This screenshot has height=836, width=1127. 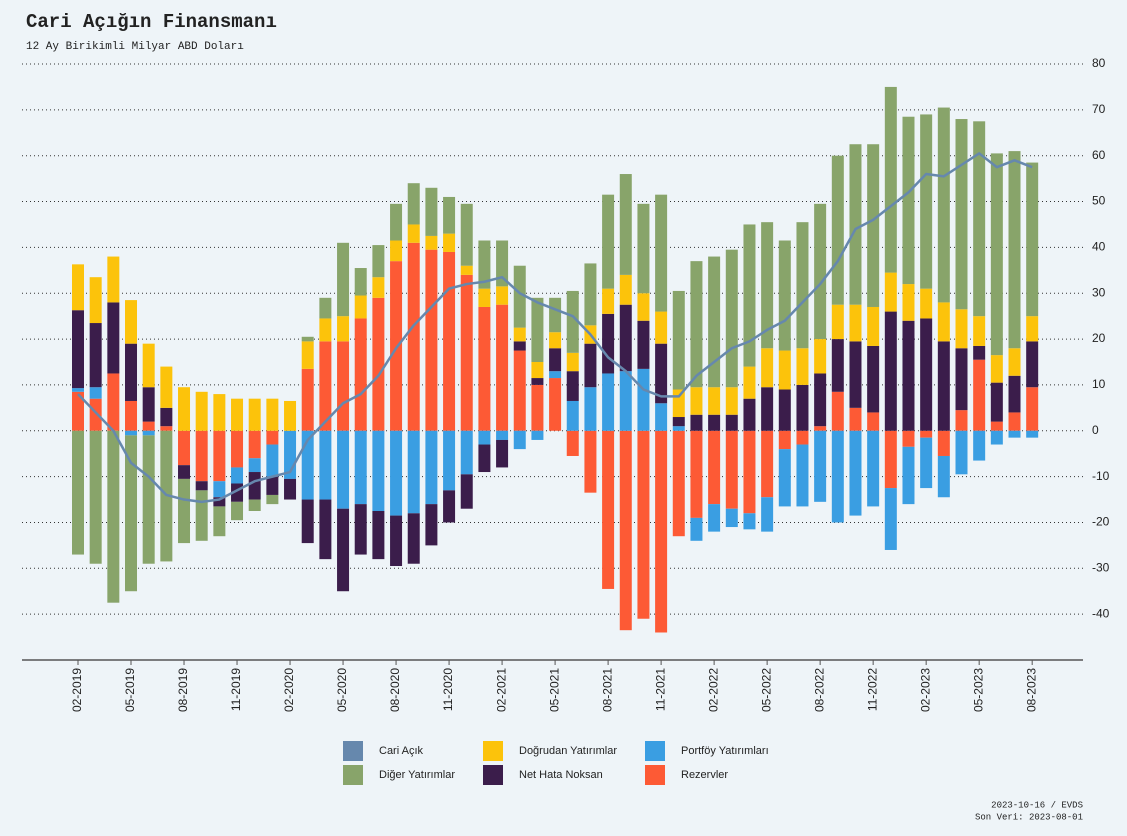 I want to click on x-tick-label: 05-2023, so click(x=978, y=690).